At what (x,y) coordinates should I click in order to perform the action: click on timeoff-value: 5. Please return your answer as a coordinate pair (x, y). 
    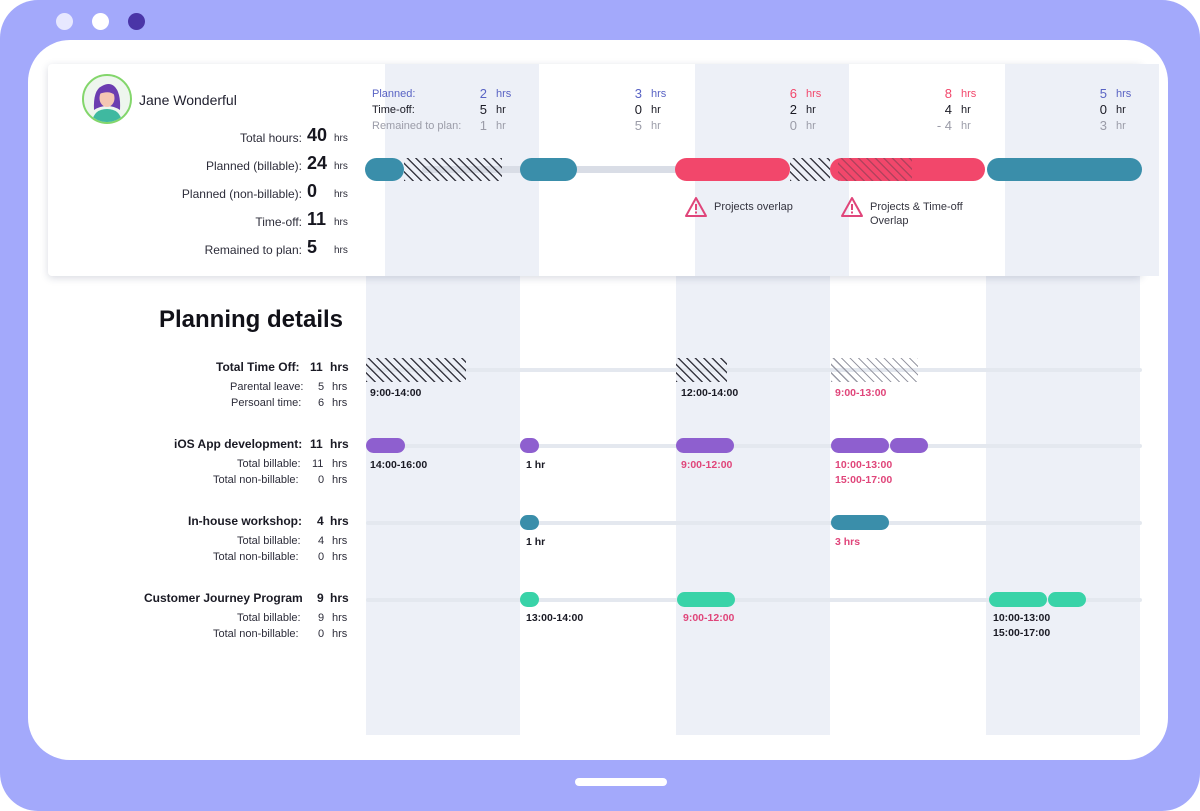
    Looking at the image, I should click on (483, 109).